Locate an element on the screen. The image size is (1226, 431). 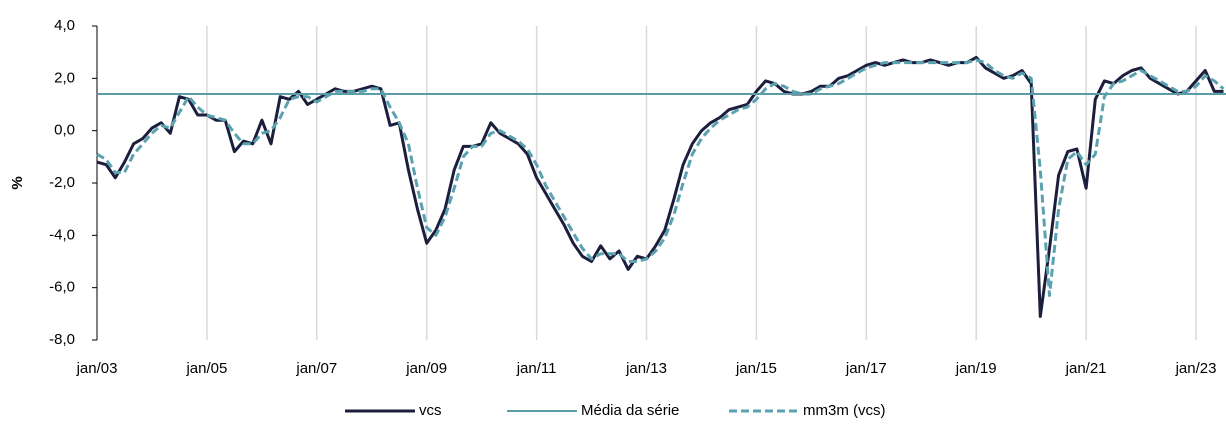
x-tick-label: jan/07 is located at coordinates (316, 368).